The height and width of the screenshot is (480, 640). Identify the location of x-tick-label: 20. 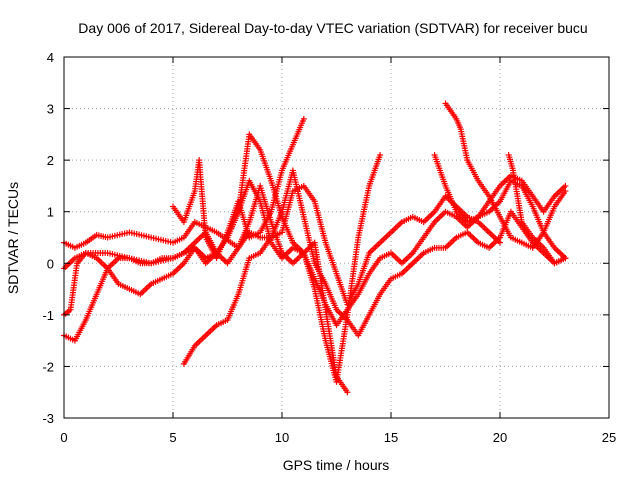
(500, 437).